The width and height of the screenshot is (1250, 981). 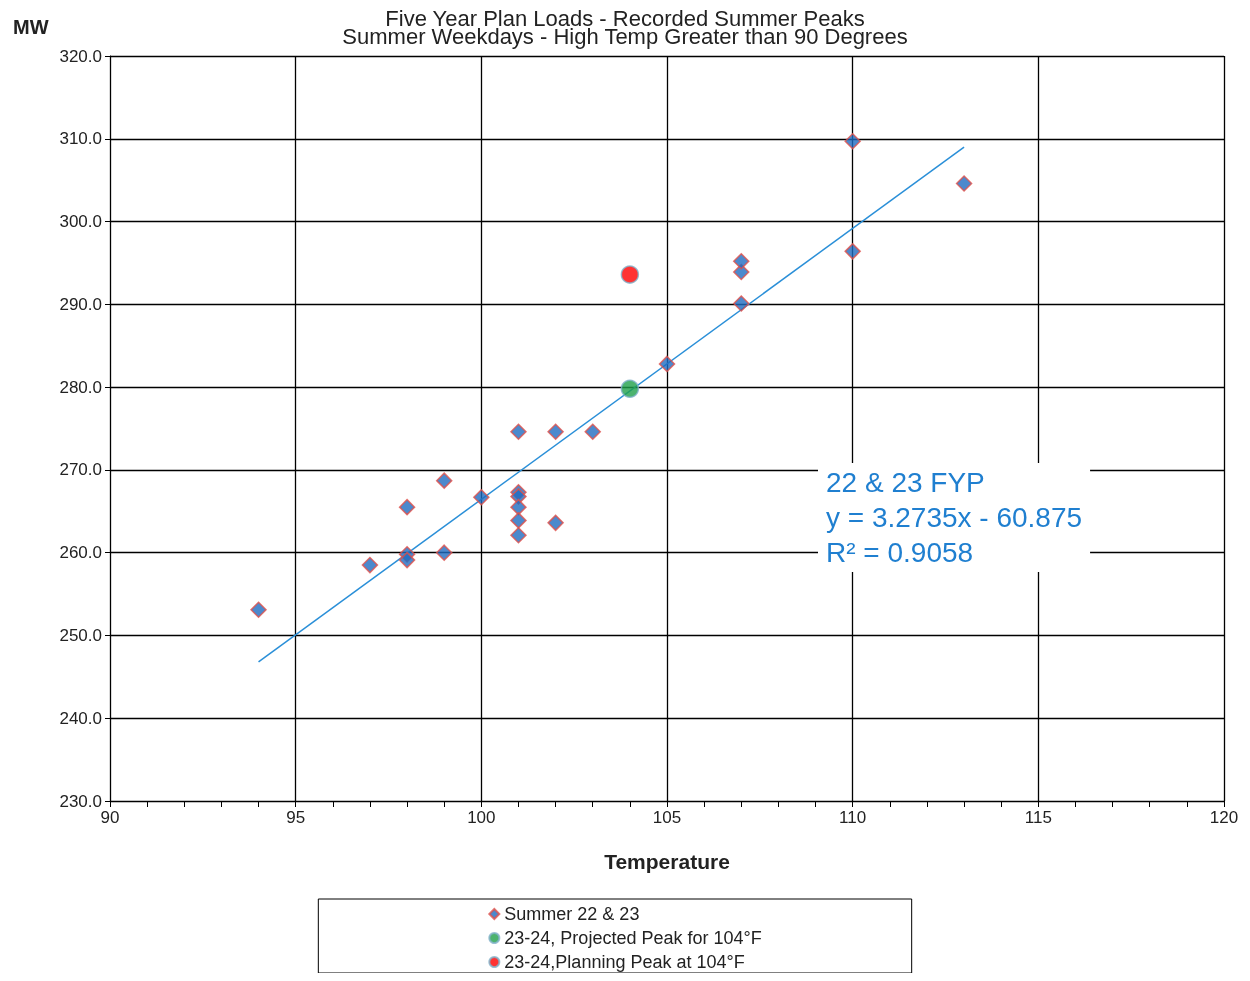 I want to click on x-tick-label: 95, so click(x=296, y=817).